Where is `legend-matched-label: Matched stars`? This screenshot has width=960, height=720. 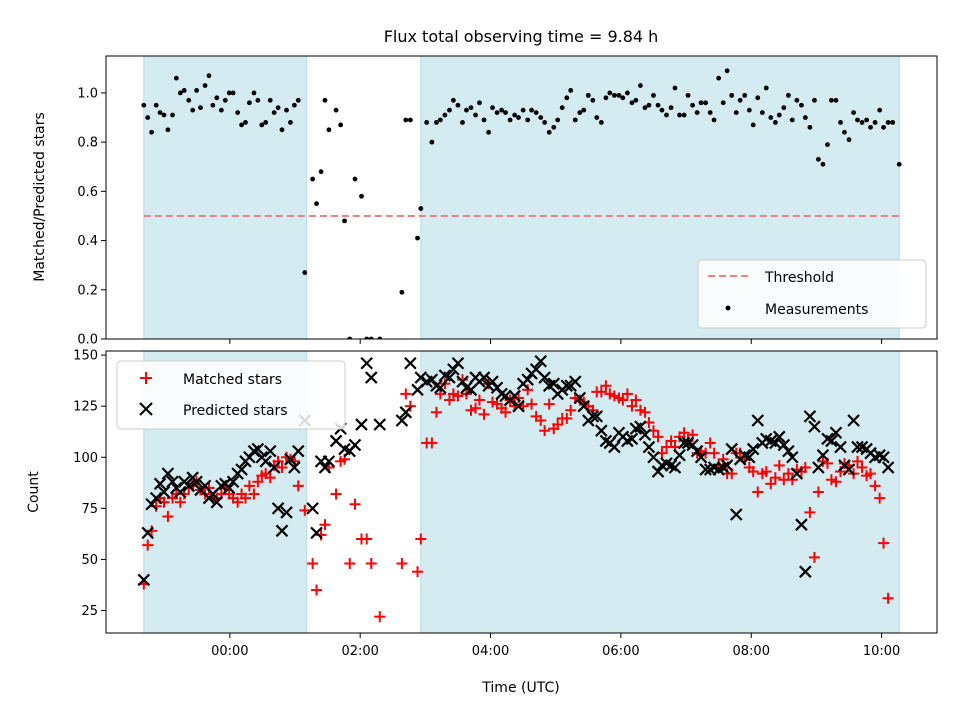
legend-matched-label: Matched stars is located at coordinates (232, 380).